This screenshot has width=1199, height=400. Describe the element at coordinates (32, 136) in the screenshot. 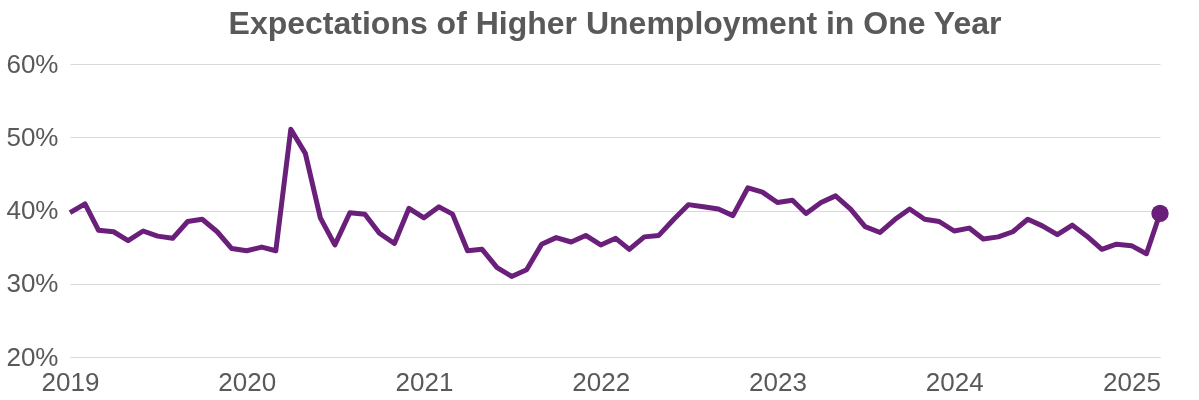

I see `y-tick-label: 50%` at that location.